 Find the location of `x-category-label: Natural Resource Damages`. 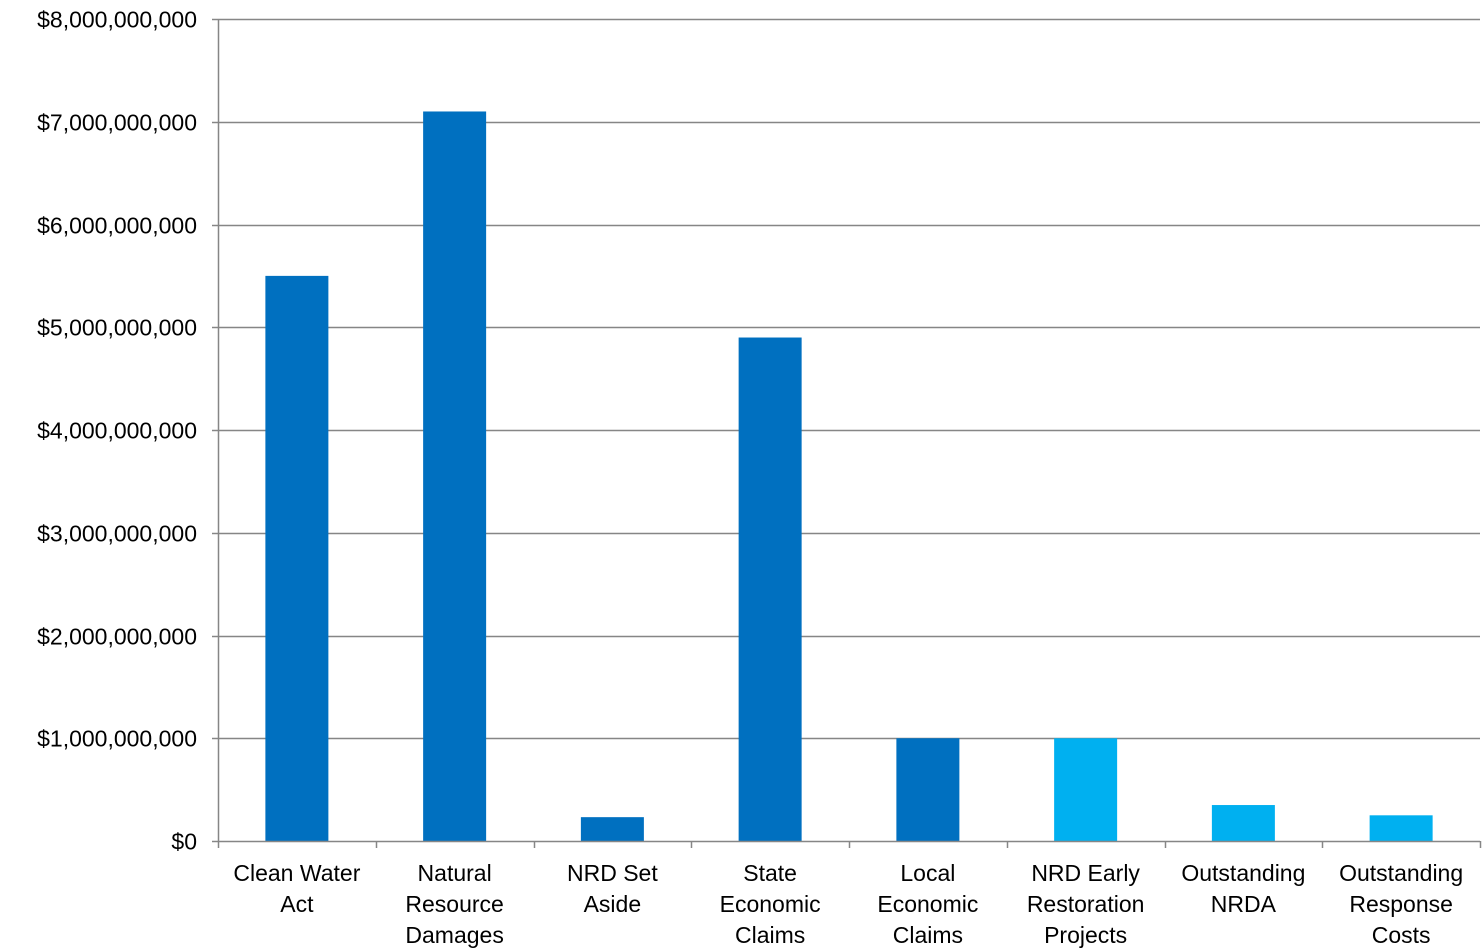

x-category-label: Natural Resource Damages is located at coordinates (454, 904).